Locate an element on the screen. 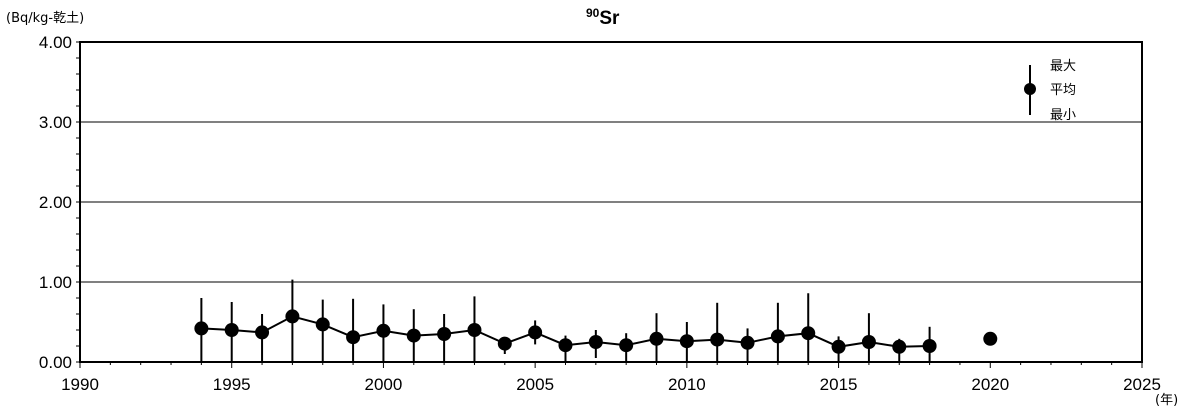  x-tick-label: 2025 is located at coordinates (1142, 384).